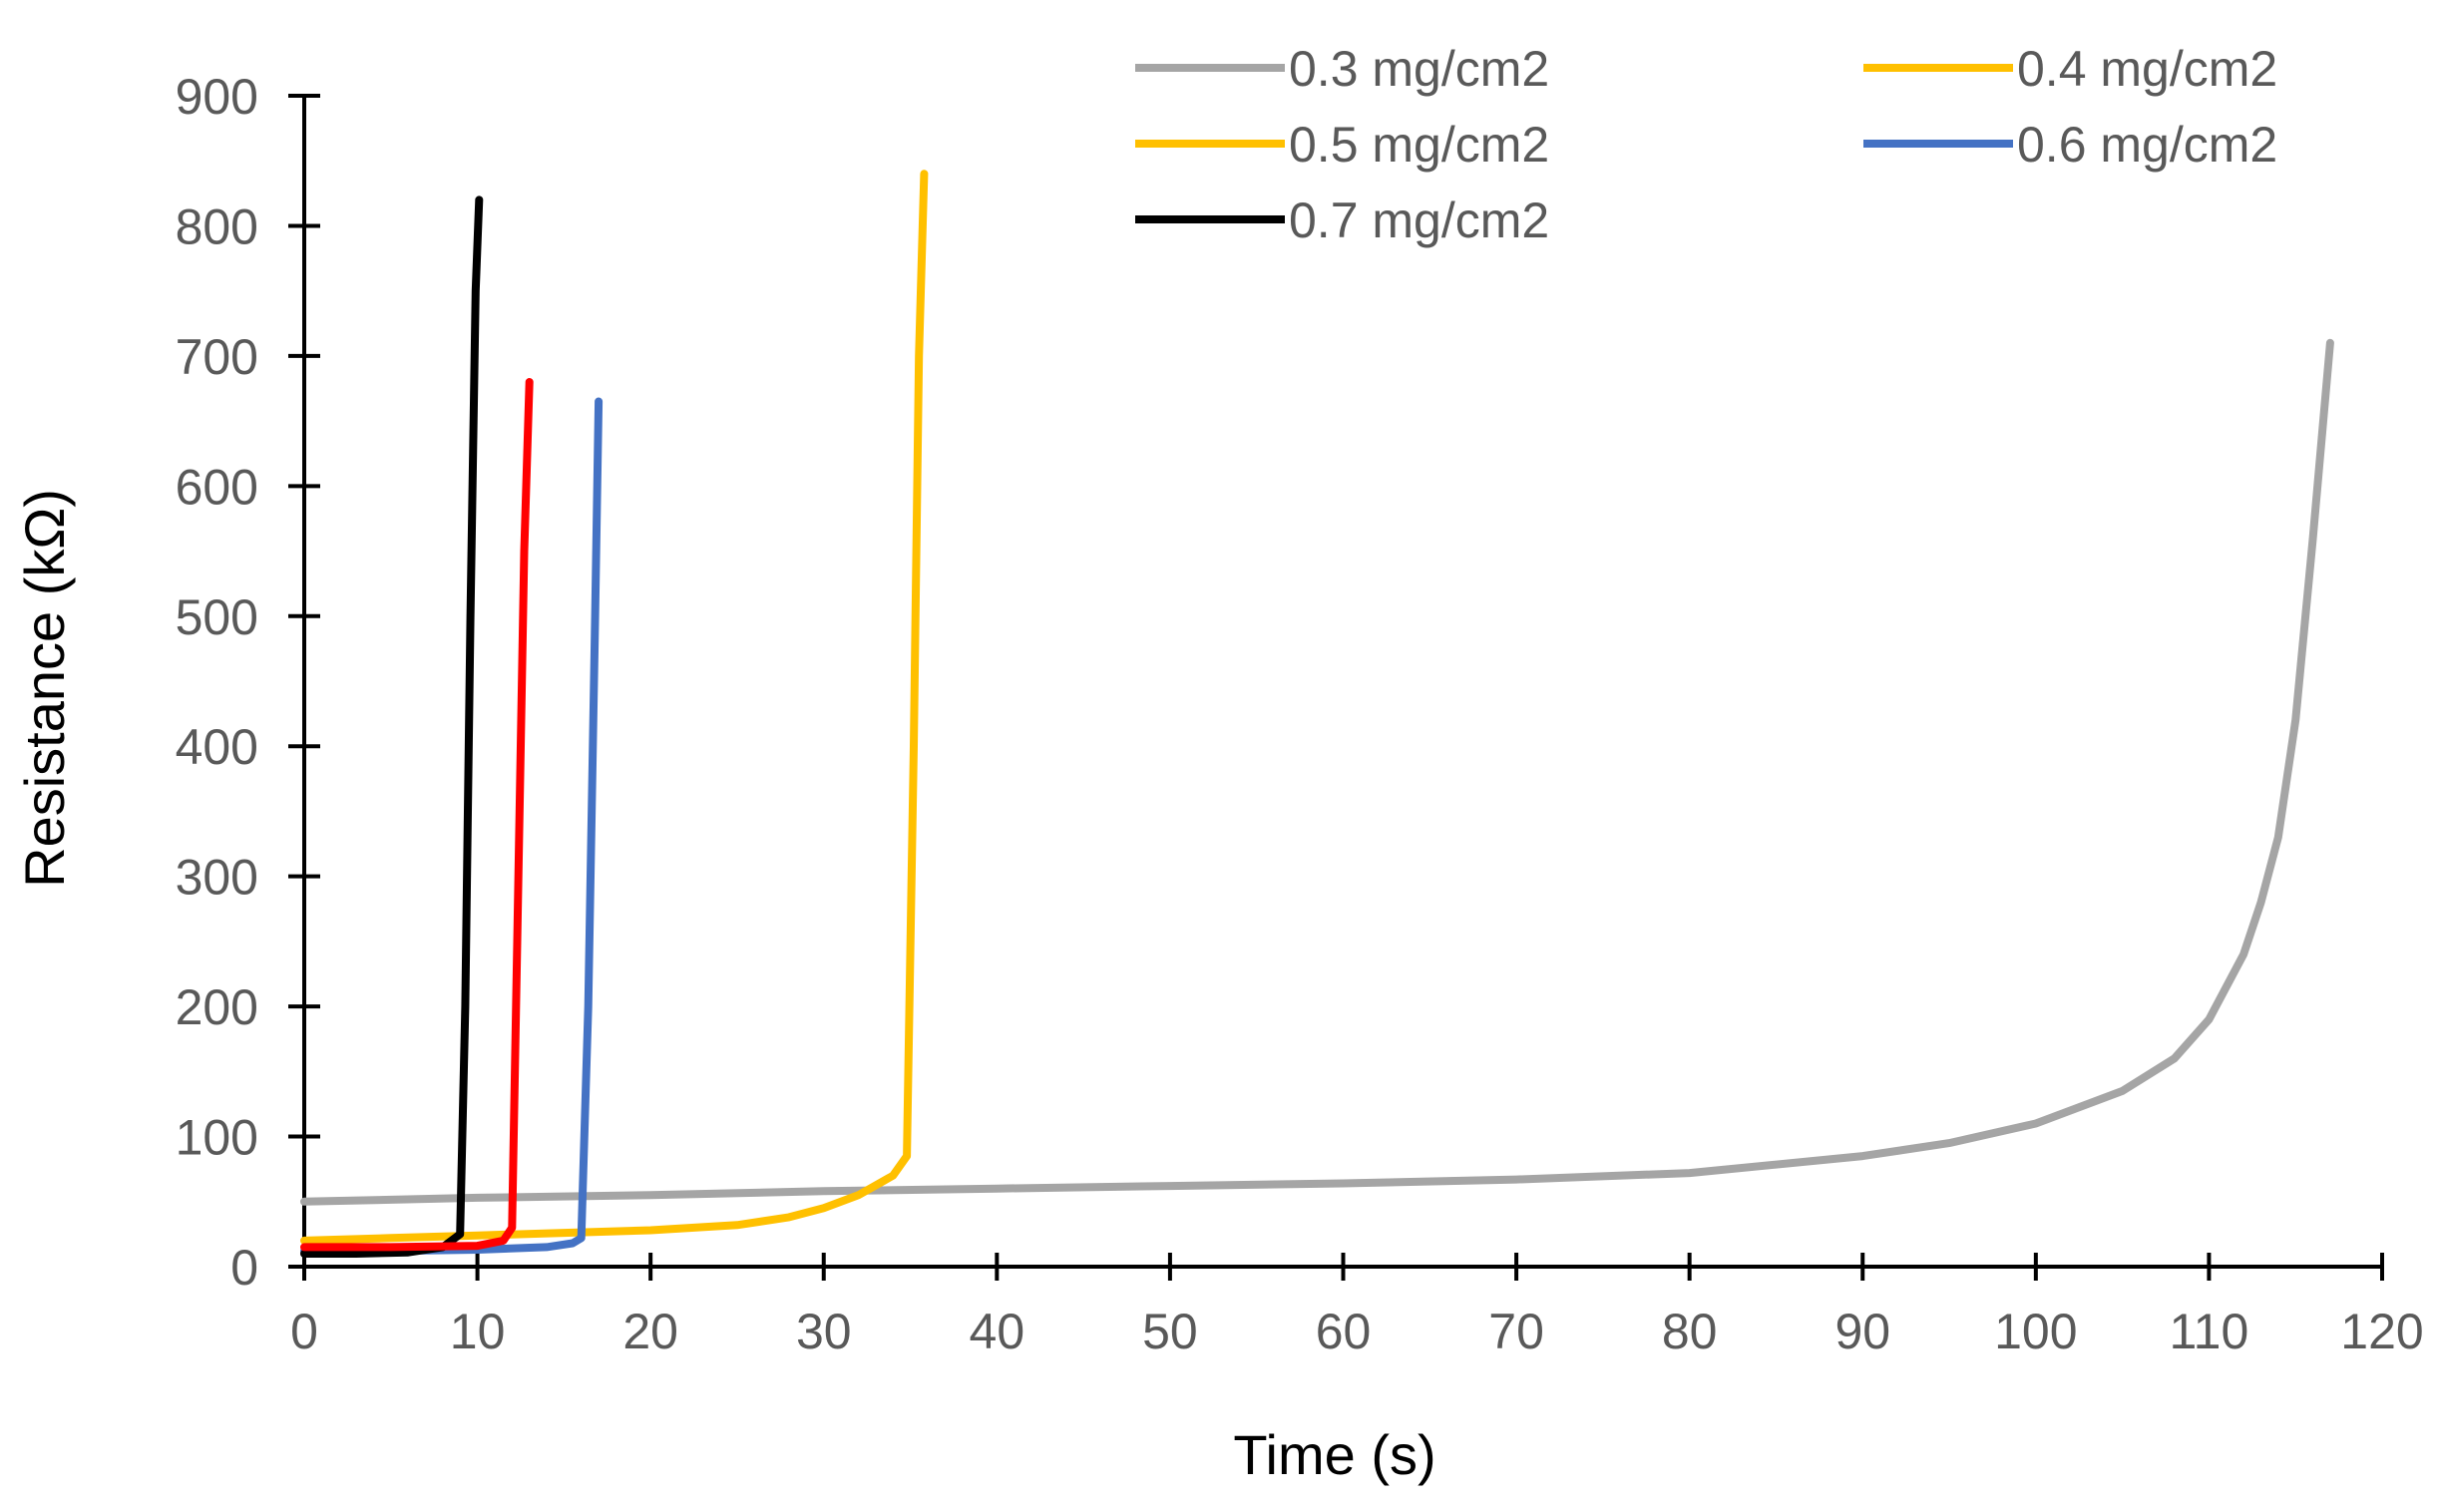  What do you see at coordinates (1690, 1331) in the screenshot?
I see `x-tick-label: 80` at bounding box center [1690, 1331].